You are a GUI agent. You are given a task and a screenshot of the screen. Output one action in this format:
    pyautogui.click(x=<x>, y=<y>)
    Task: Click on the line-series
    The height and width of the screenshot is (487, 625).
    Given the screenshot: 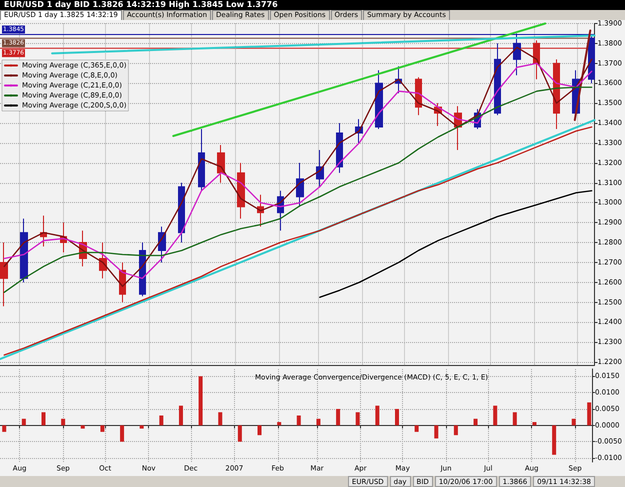 What is the action you would take?
    pyautogui.click(x=455, y=244)
    